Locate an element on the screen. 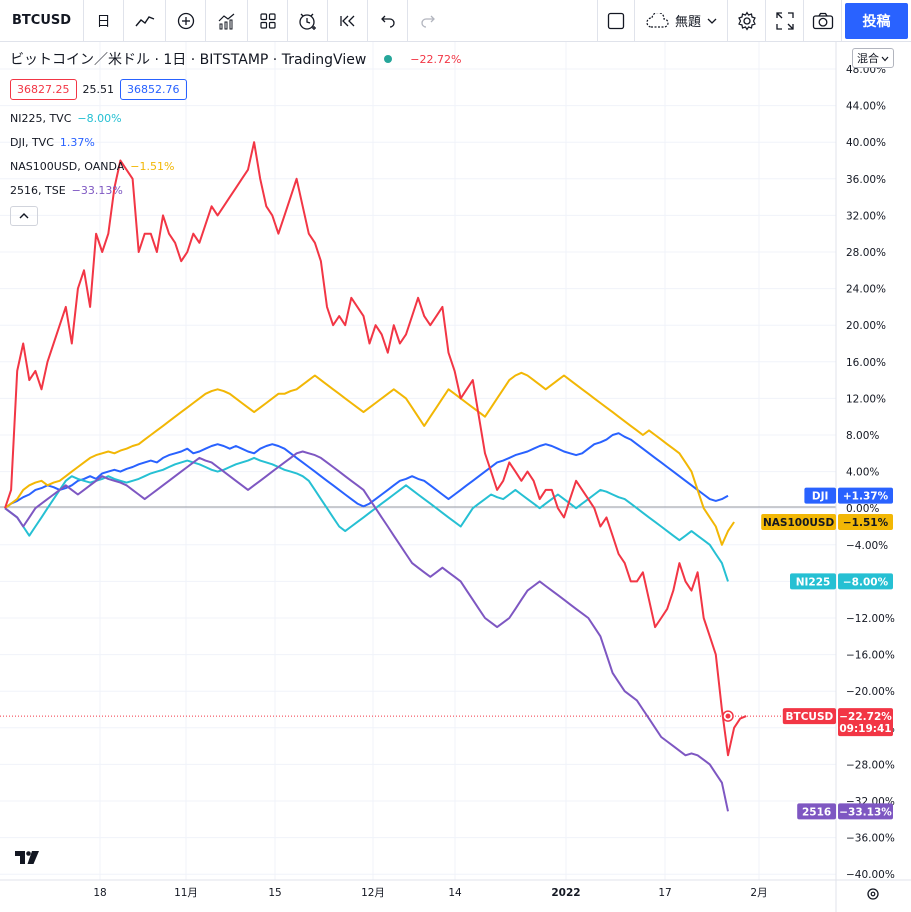 The height and width of the screenshot is (912, 911). redo-button is located at coordinates (428, 21).